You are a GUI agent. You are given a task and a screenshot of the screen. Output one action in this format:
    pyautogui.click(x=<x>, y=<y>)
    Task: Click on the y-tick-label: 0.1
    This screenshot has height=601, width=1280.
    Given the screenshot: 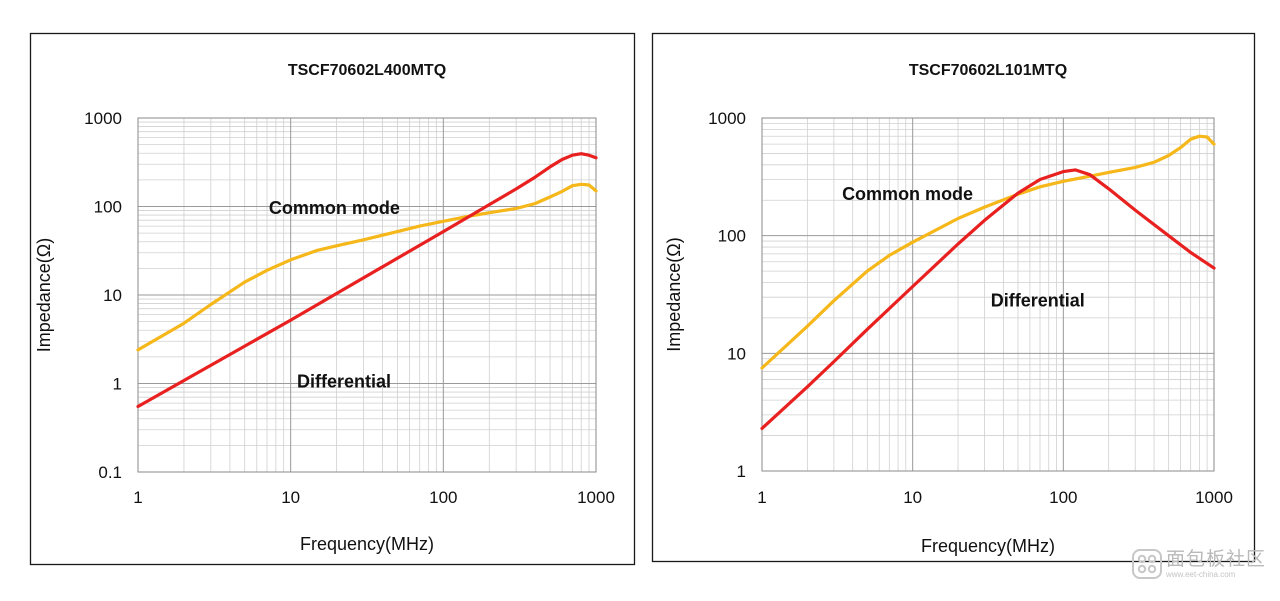 What is the action you would take?
    pyautogui.click(x=110, y=472)
    